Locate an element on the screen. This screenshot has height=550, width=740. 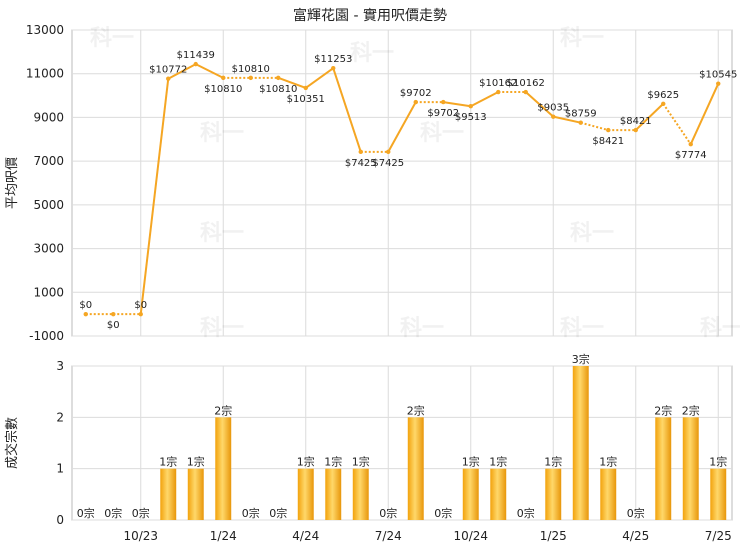
x-tick-label: 7/24 is located at coordinates (388, 536).